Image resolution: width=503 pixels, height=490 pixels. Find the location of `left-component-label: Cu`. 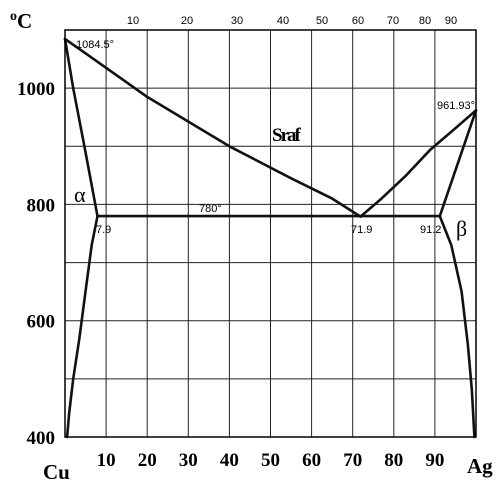

left-component-label: Cu is located at coordinates (56, 472).